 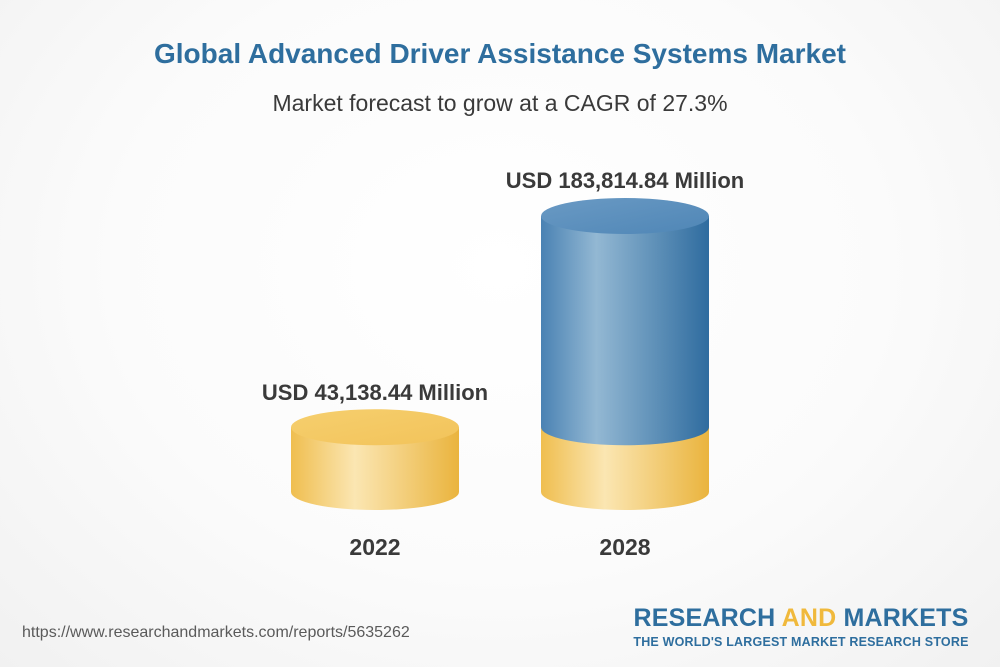 What do you see at coordinates (375, 468) in the screenshot?
I see `bar-2022-body` at bounding box center [375, 468].